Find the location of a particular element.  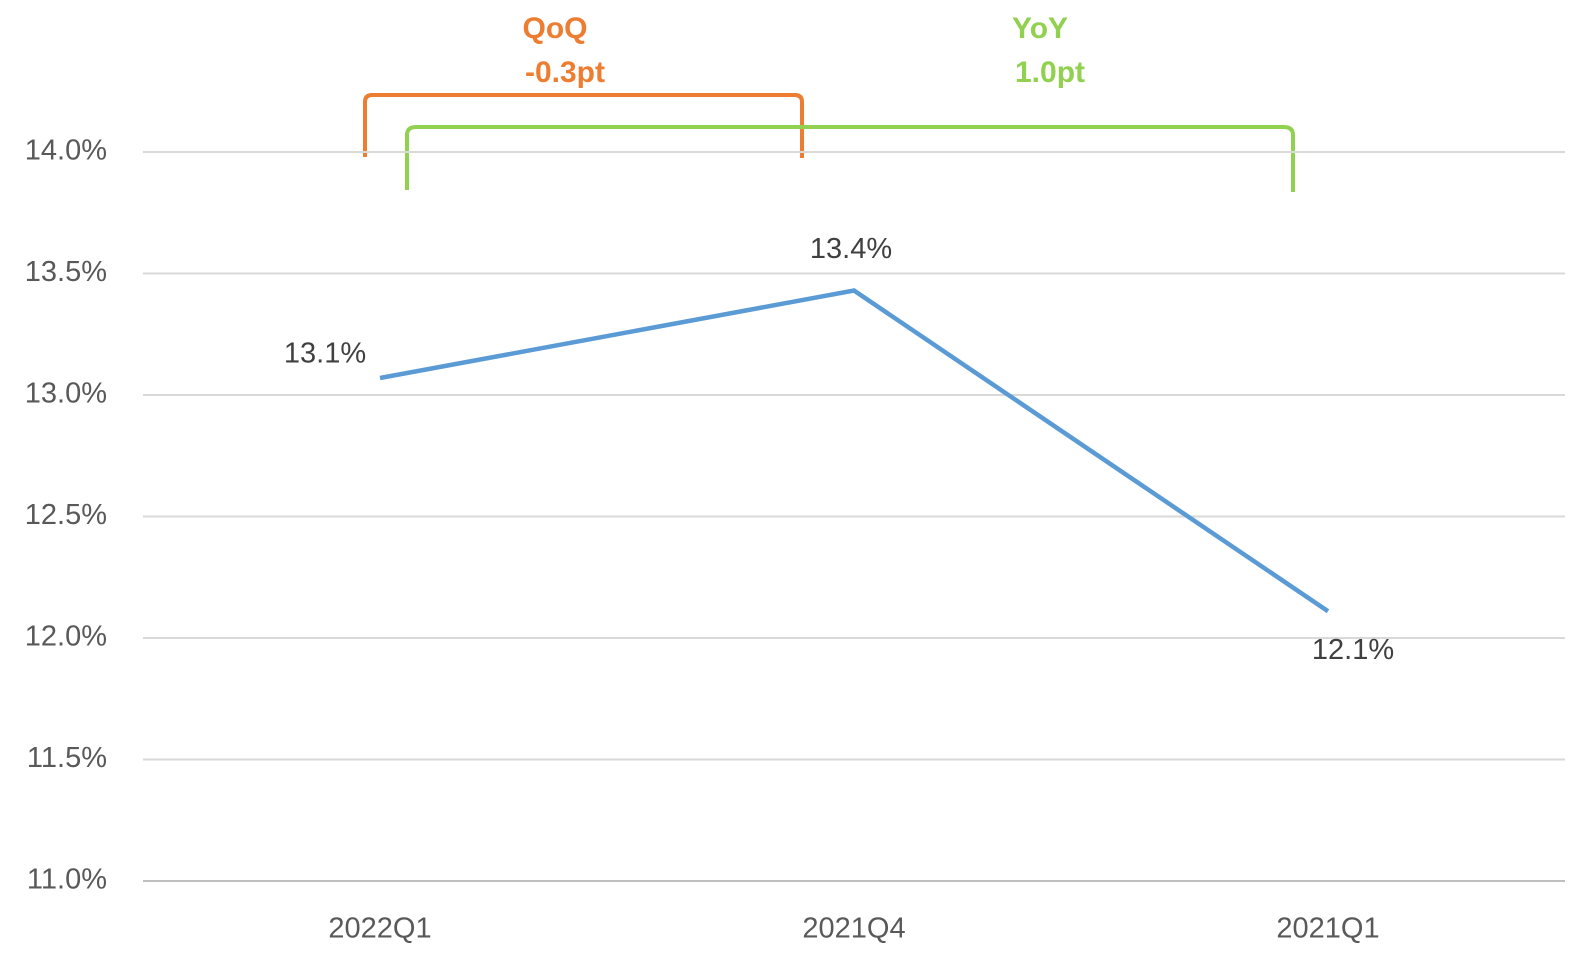

annotation: -0.3pt is located at coordinates (565, 72).